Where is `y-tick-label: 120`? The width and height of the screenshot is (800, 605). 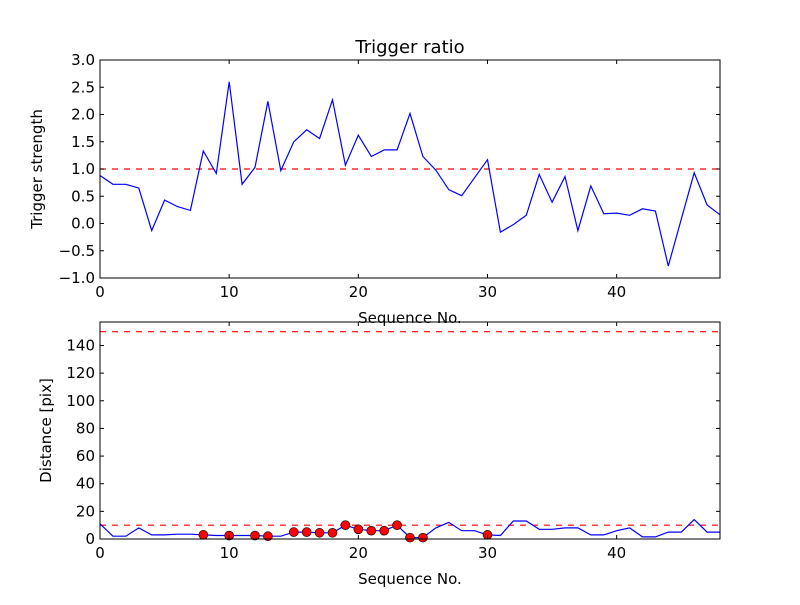 y-tick-label: 120 is located at coordinates (80, 373).